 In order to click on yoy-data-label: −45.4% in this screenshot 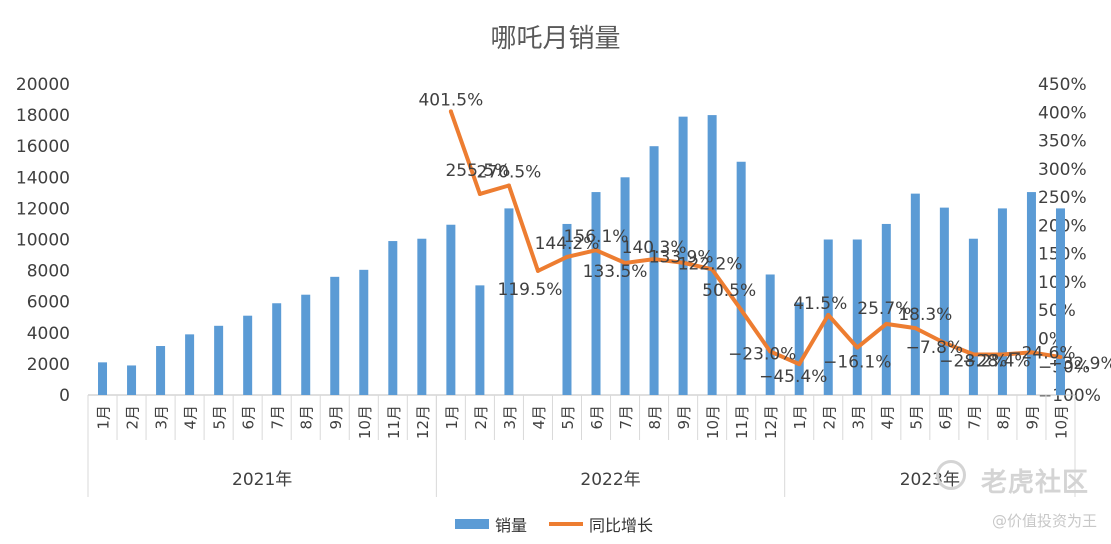, I will do `click(793, 377)`.